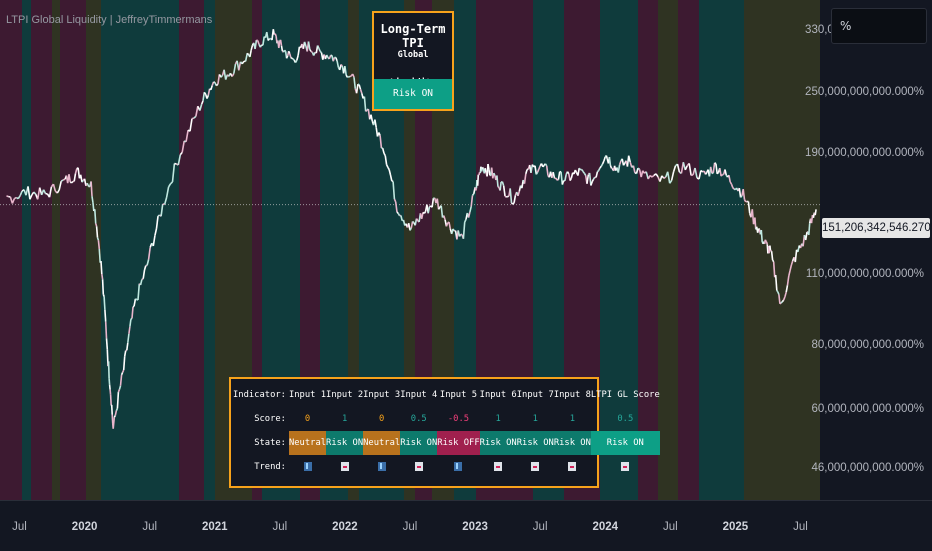  What do you see at coordinates (418, 443) in the screenshot?
I see `state-4: Risk ON` at bounding box center [418, 443].